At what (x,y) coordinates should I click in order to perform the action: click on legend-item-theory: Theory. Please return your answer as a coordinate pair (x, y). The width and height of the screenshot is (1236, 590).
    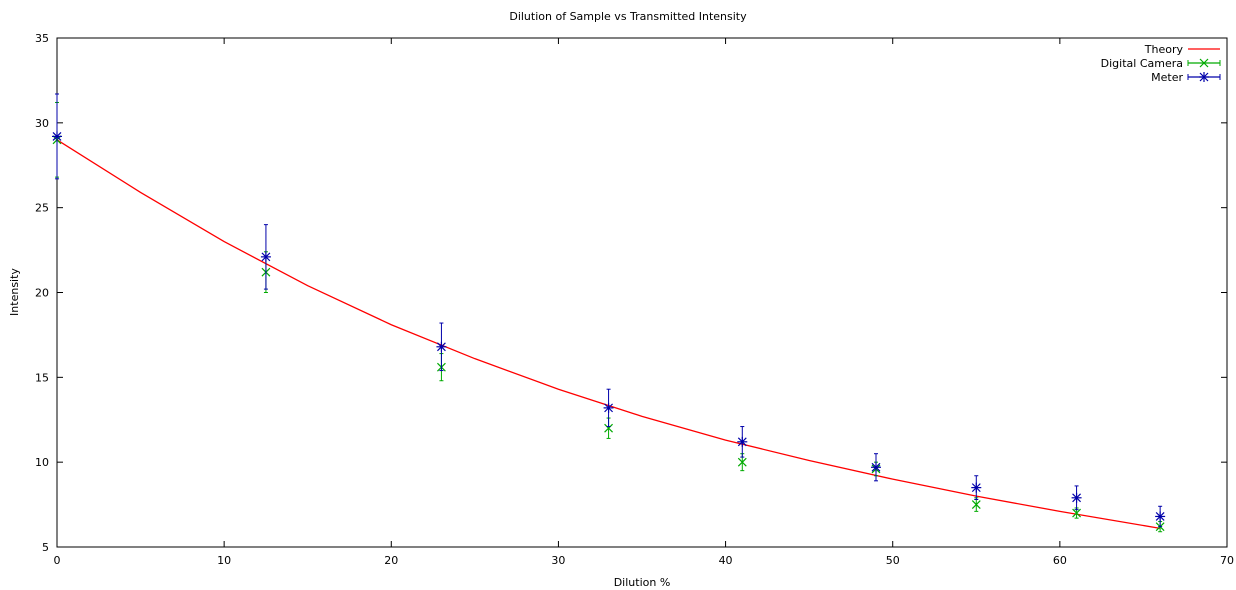
    Looking at the image, I should click on (1182, 49).